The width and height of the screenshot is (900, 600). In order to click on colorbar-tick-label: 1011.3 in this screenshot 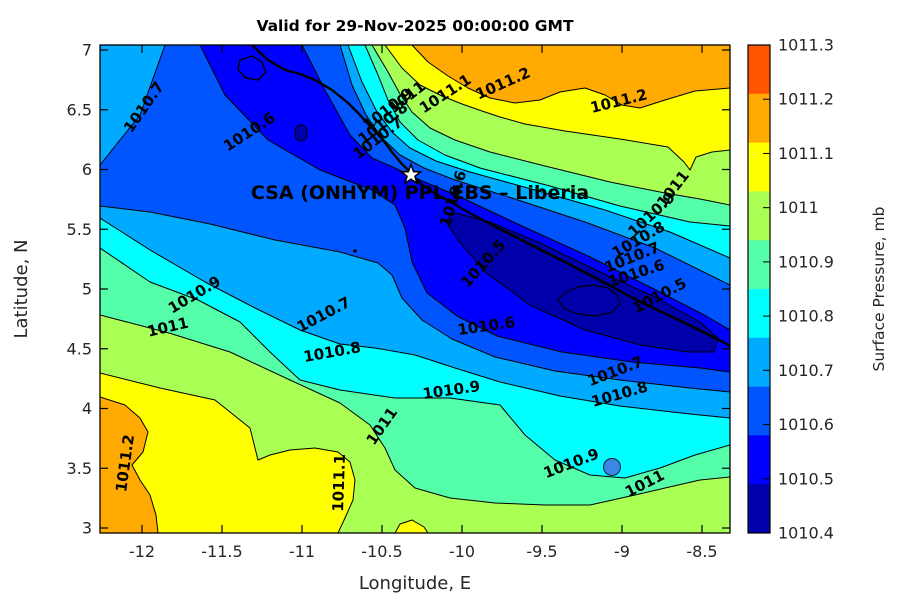, I will do `click(806, 45)`.